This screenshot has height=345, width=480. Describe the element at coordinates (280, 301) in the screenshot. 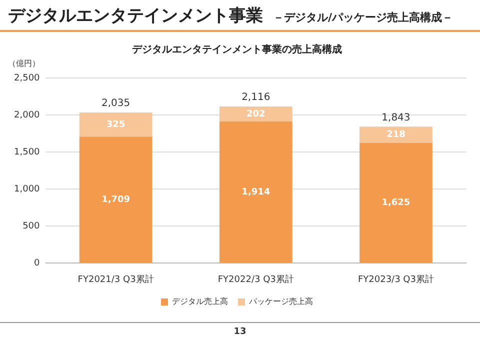

I see `legend-label: パッケージ売上高` at that location.